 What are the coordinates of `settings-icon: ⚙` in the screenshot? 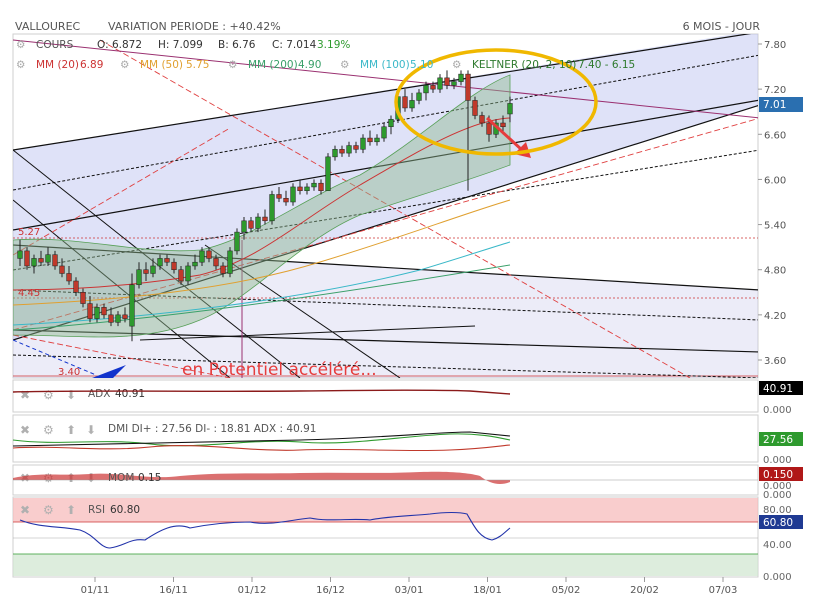 It's located at (20, 45).